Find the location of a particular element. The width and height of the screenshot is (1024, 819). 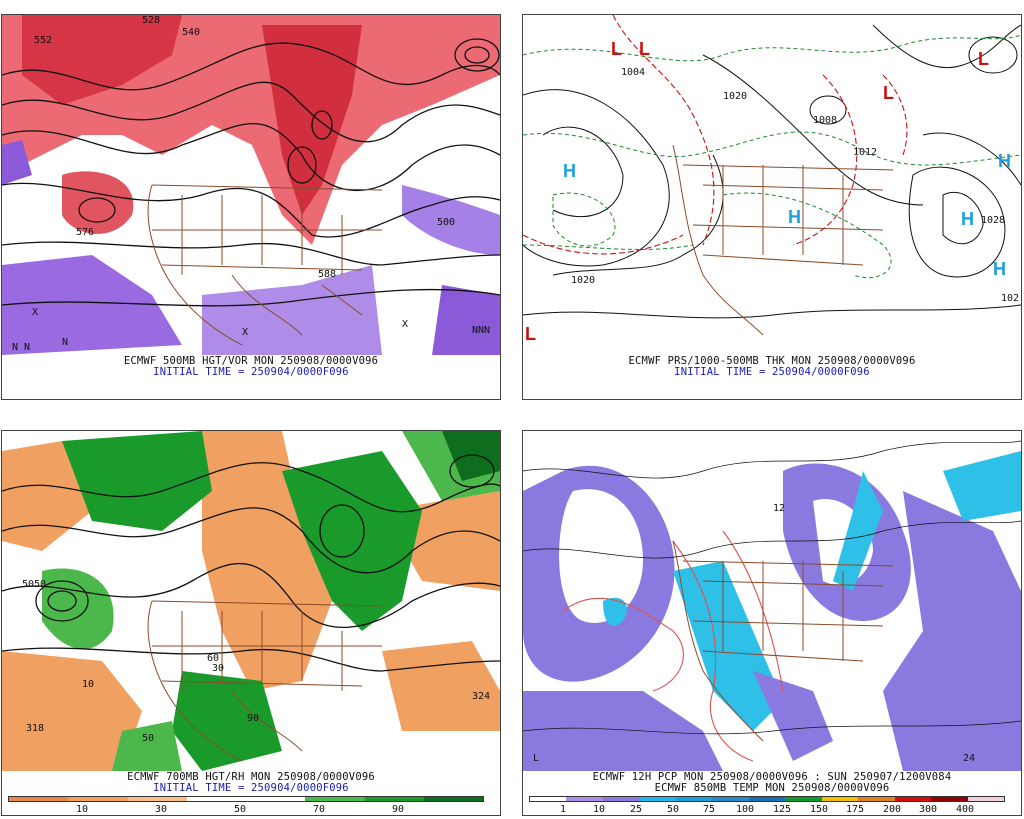

colorbar-label: 70 is located at coordinates (319, 809).